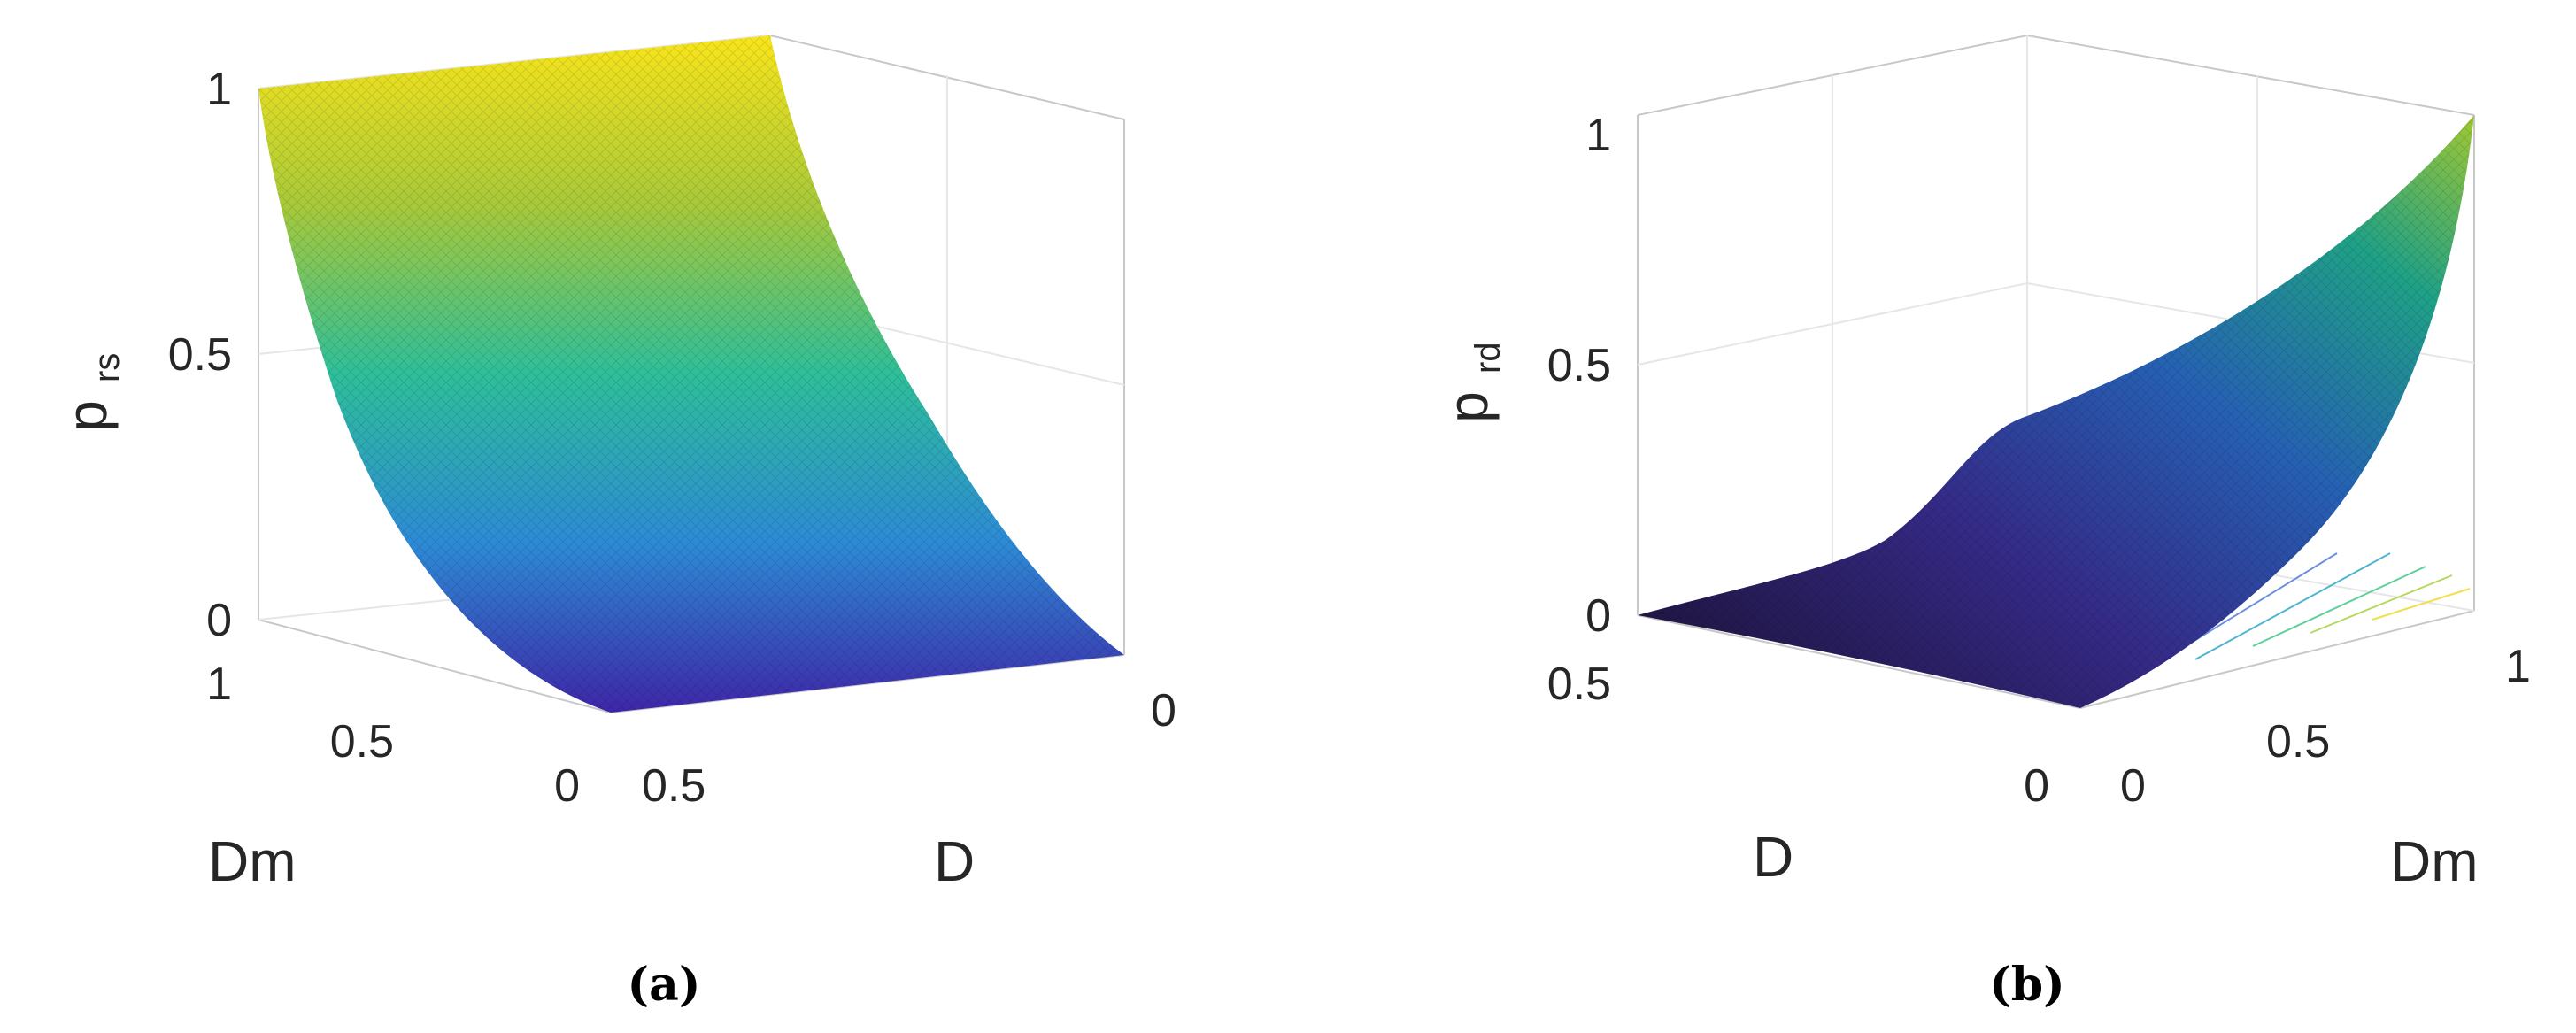  What do you see at coordinates (664, 985) in the screenshot?
I see `caption-a: (a)` at bounding box center [664, 985].